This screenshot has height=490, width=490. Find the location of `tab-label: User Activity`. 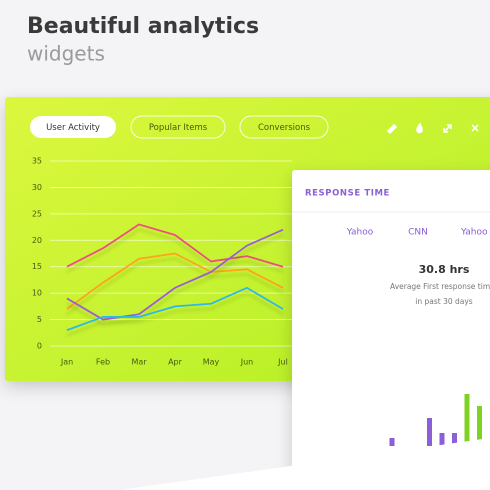

tab-label: User Activity is located at coordinates (73, 128).